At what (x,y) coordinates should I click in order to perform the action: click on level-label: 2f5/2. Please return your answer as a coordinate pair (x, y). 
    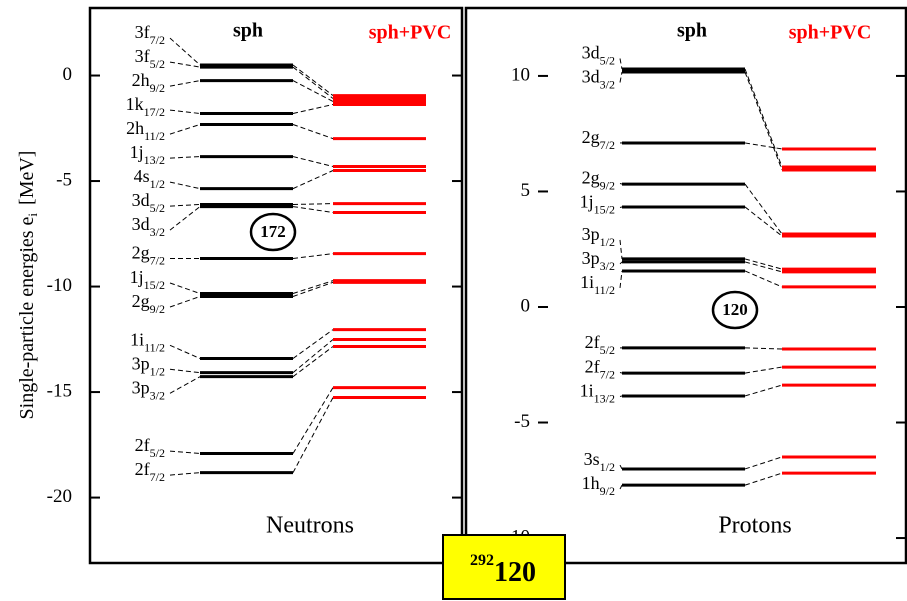
    Looking at the image, I should click on (150, 447).